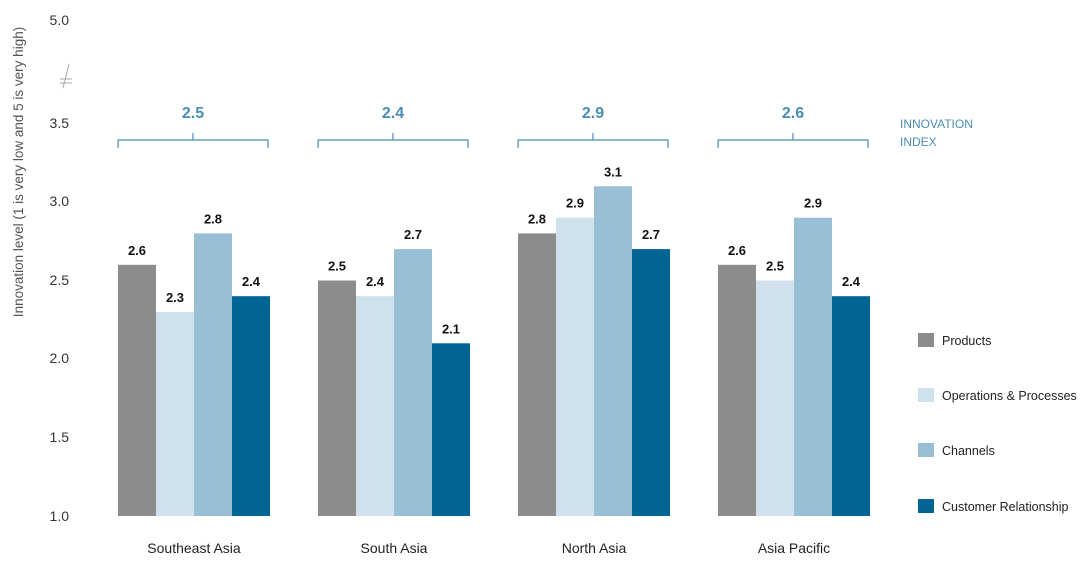  I want to click on bar-channels-southeast-asia, so click(213, 374).